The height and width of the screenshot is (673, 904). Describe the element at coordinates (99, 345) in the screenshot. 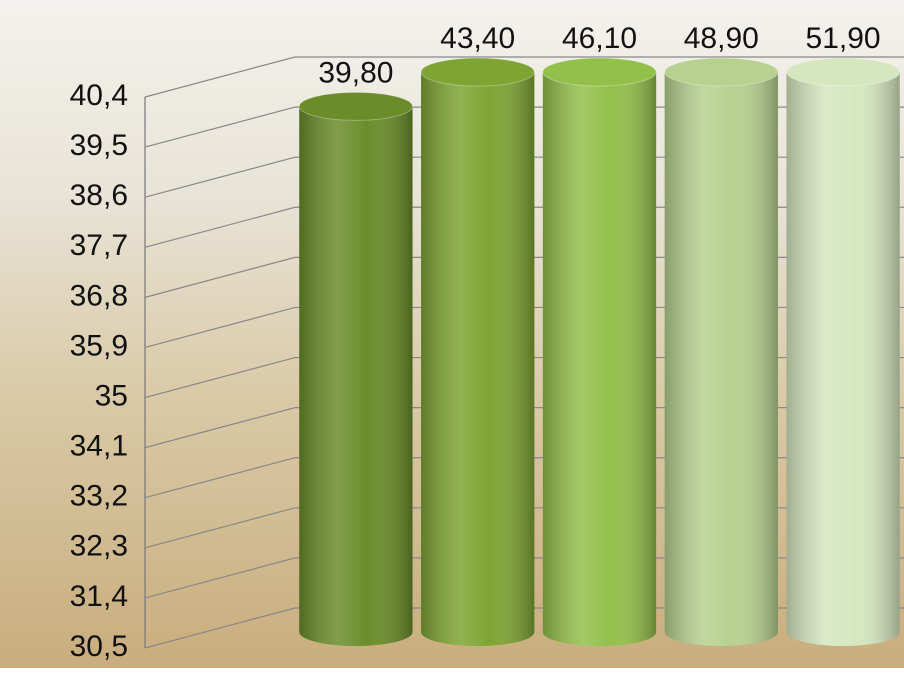

I see `y-tick-label: 35,9` at that location.